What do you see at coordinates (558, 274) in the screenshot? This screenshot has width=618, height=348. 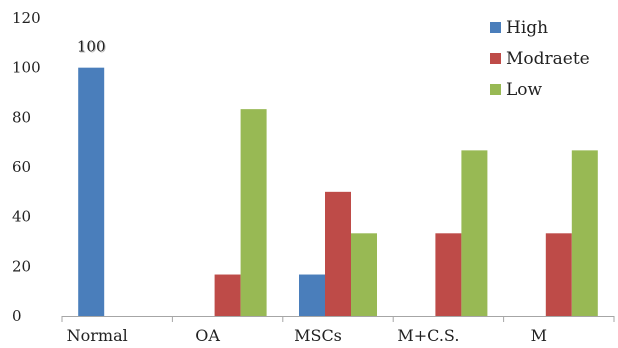 I see `bar-modraete-m` at bounding box center [558, 274].